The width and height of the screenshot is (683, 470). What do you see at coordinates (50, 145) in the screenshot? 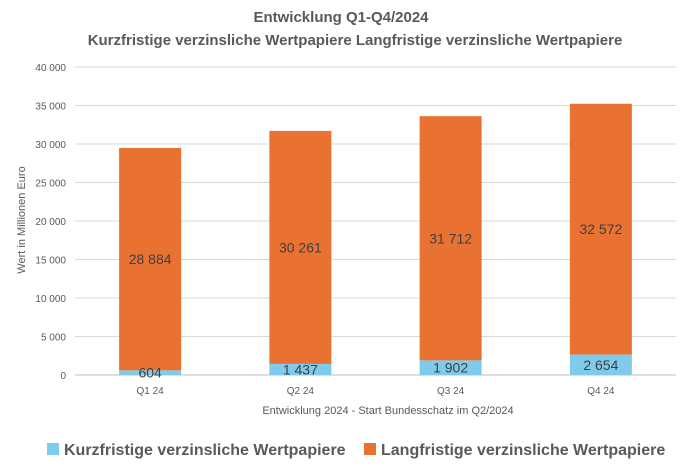
I see `y-tick-label: 30 000` at bounding box center [50, 145].